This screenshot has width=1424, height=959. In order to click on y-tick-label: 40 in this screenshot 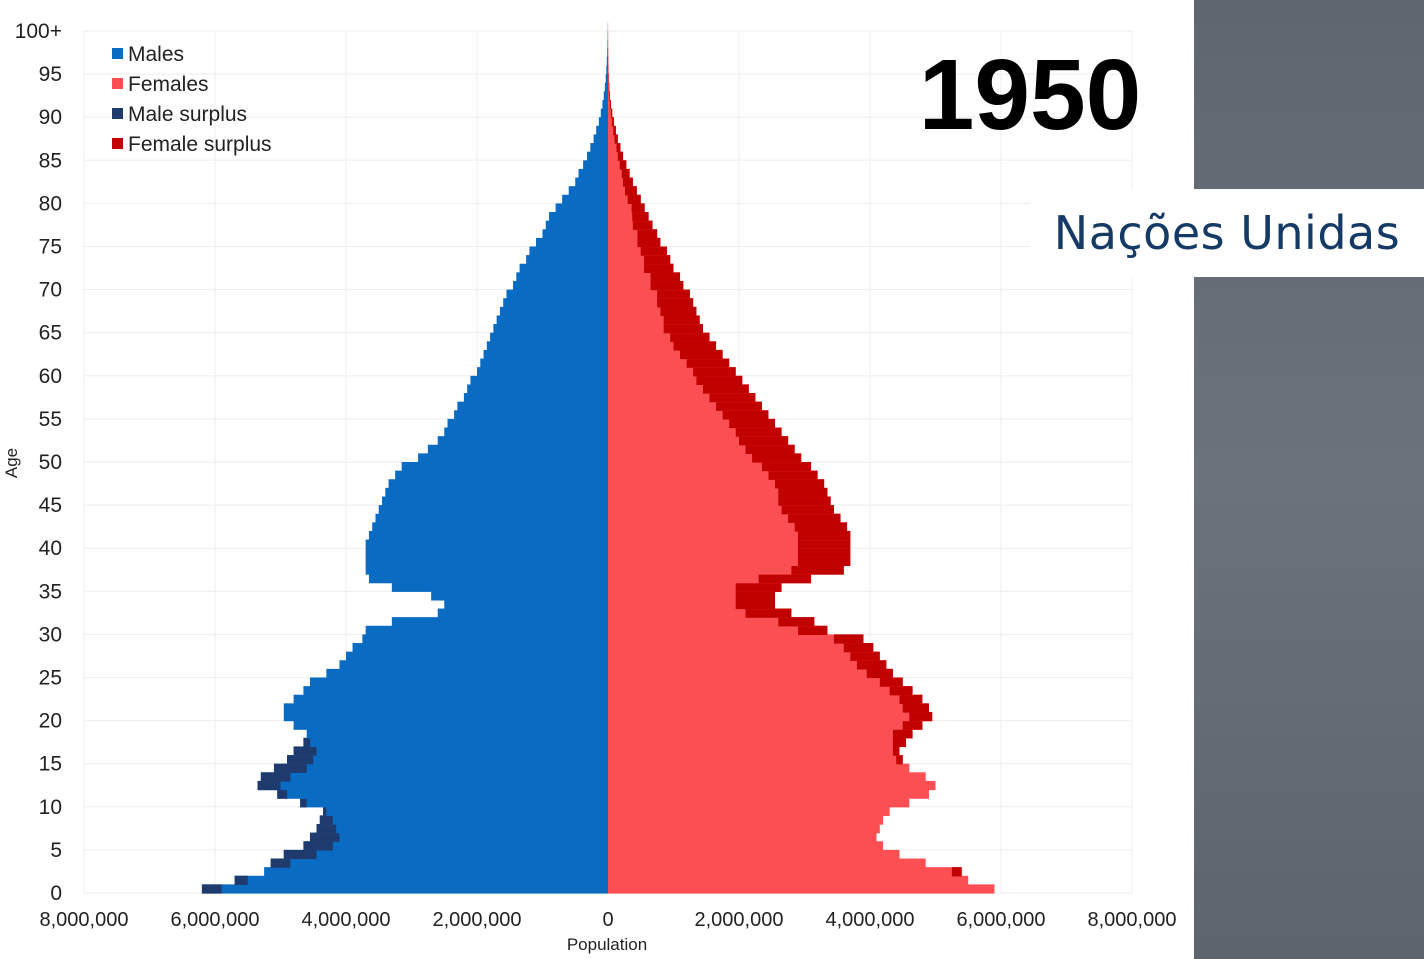, I will do `click(50, 548)`.